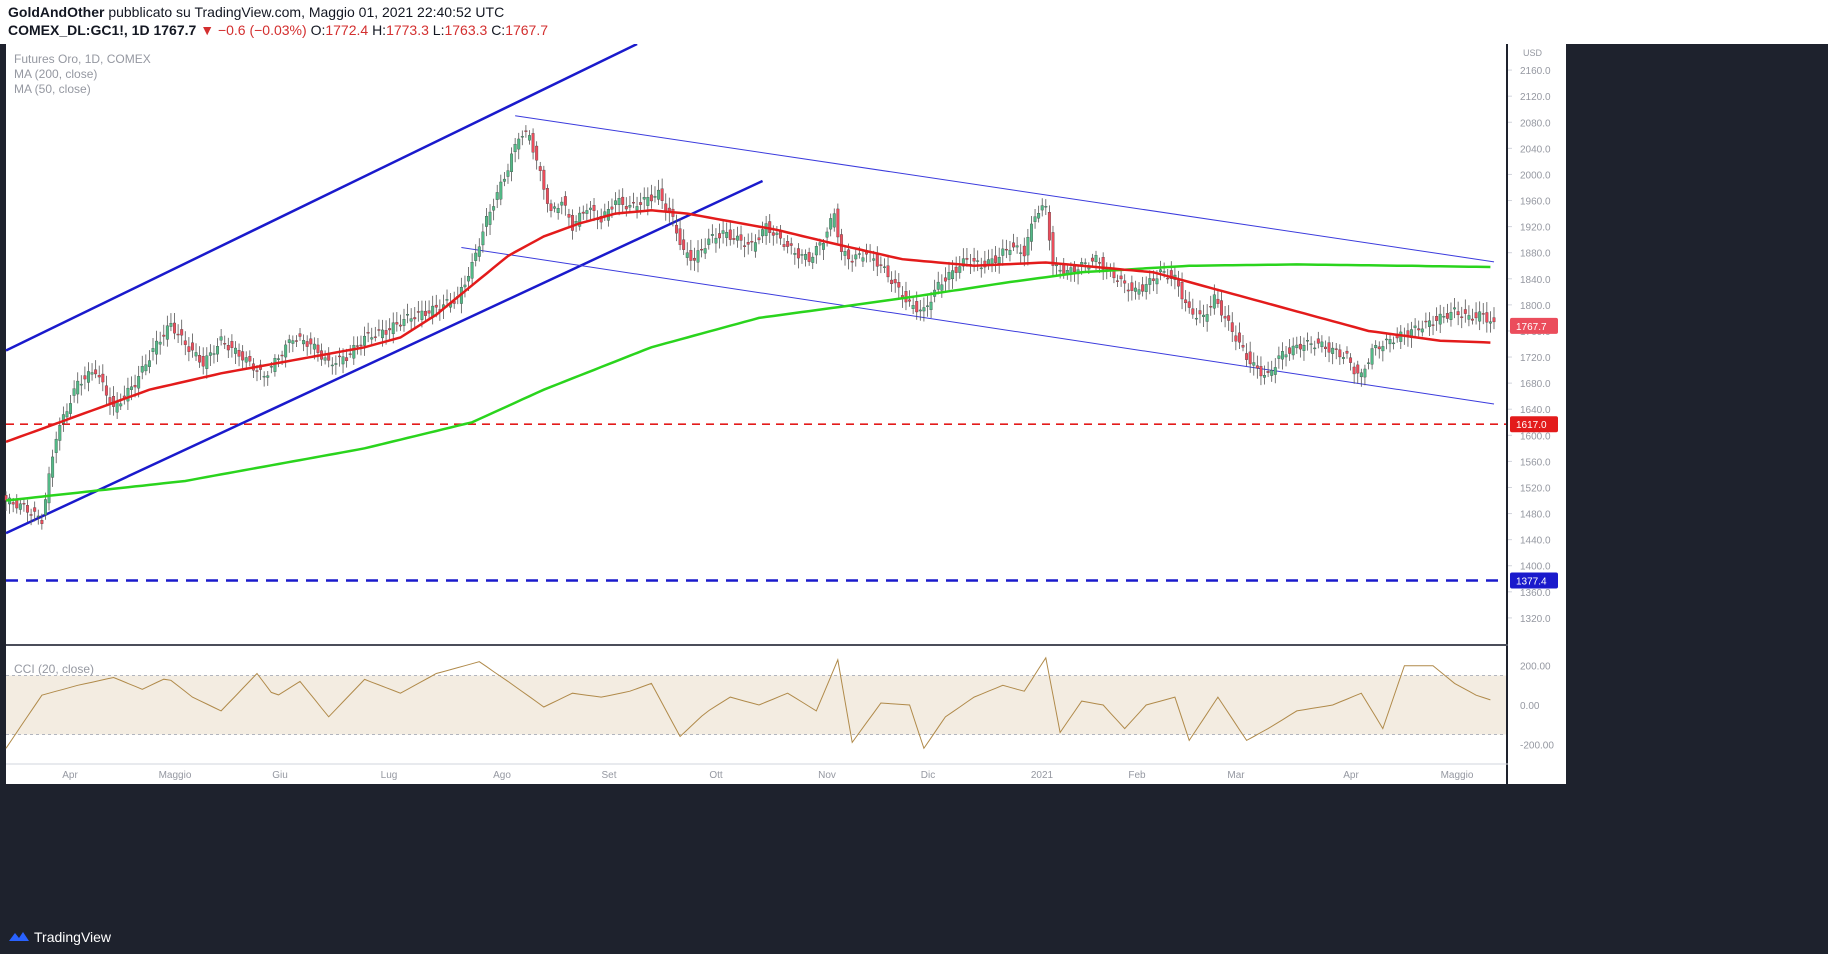  I want to click on price-tick-label: 2120.0, so click(1535, 97).